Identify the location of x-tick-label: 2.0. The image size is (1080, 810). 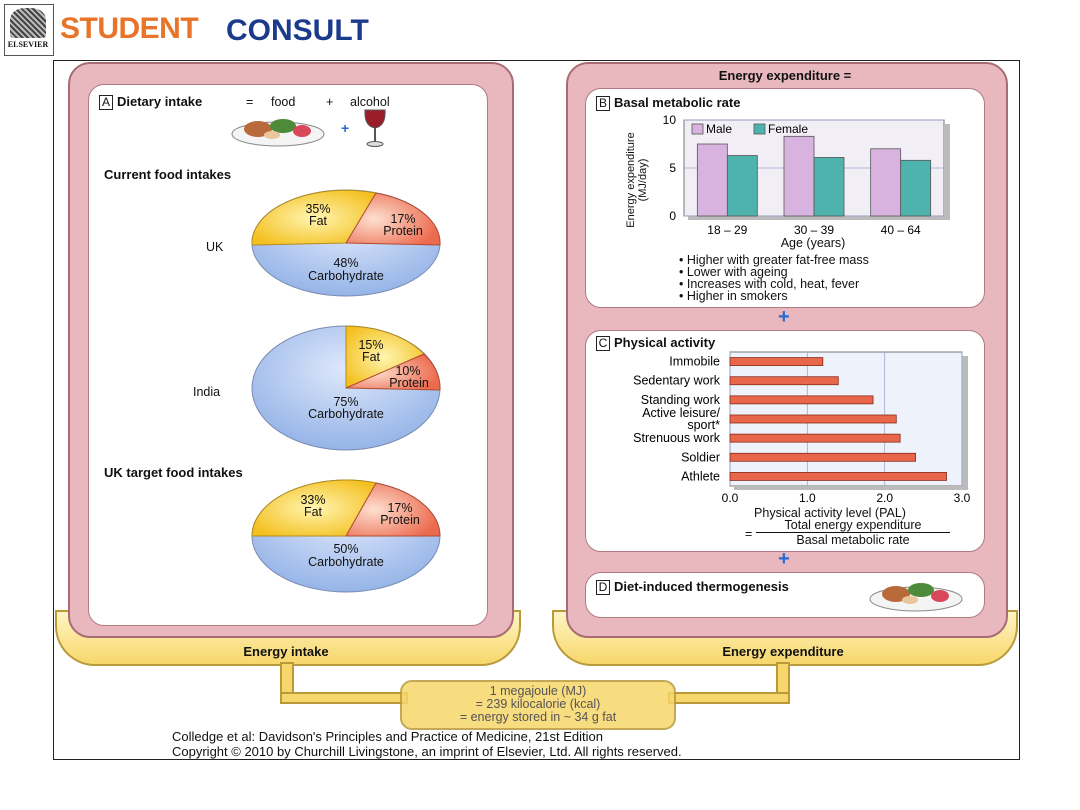
(884, 498).